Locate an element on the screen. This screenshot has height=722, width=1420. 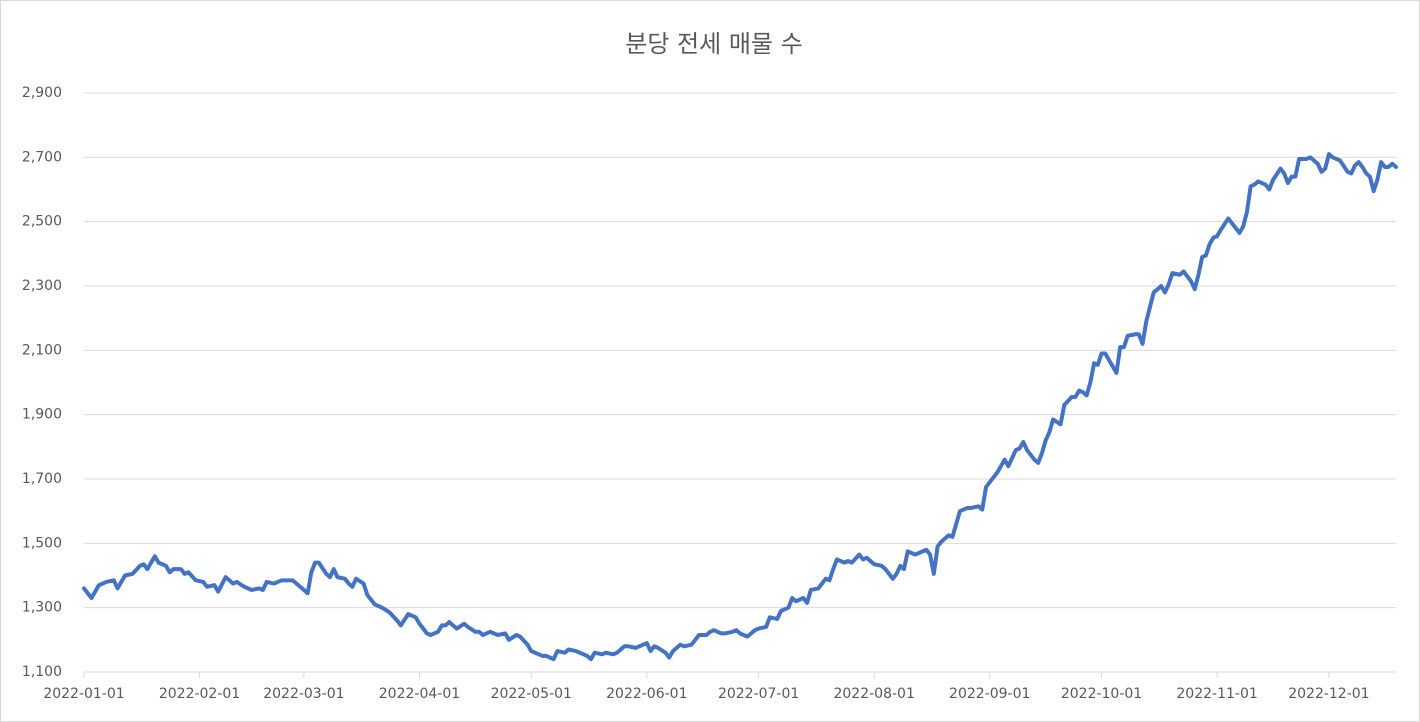
y-tick-label: 1,500 is located at coordinates (42, 543).